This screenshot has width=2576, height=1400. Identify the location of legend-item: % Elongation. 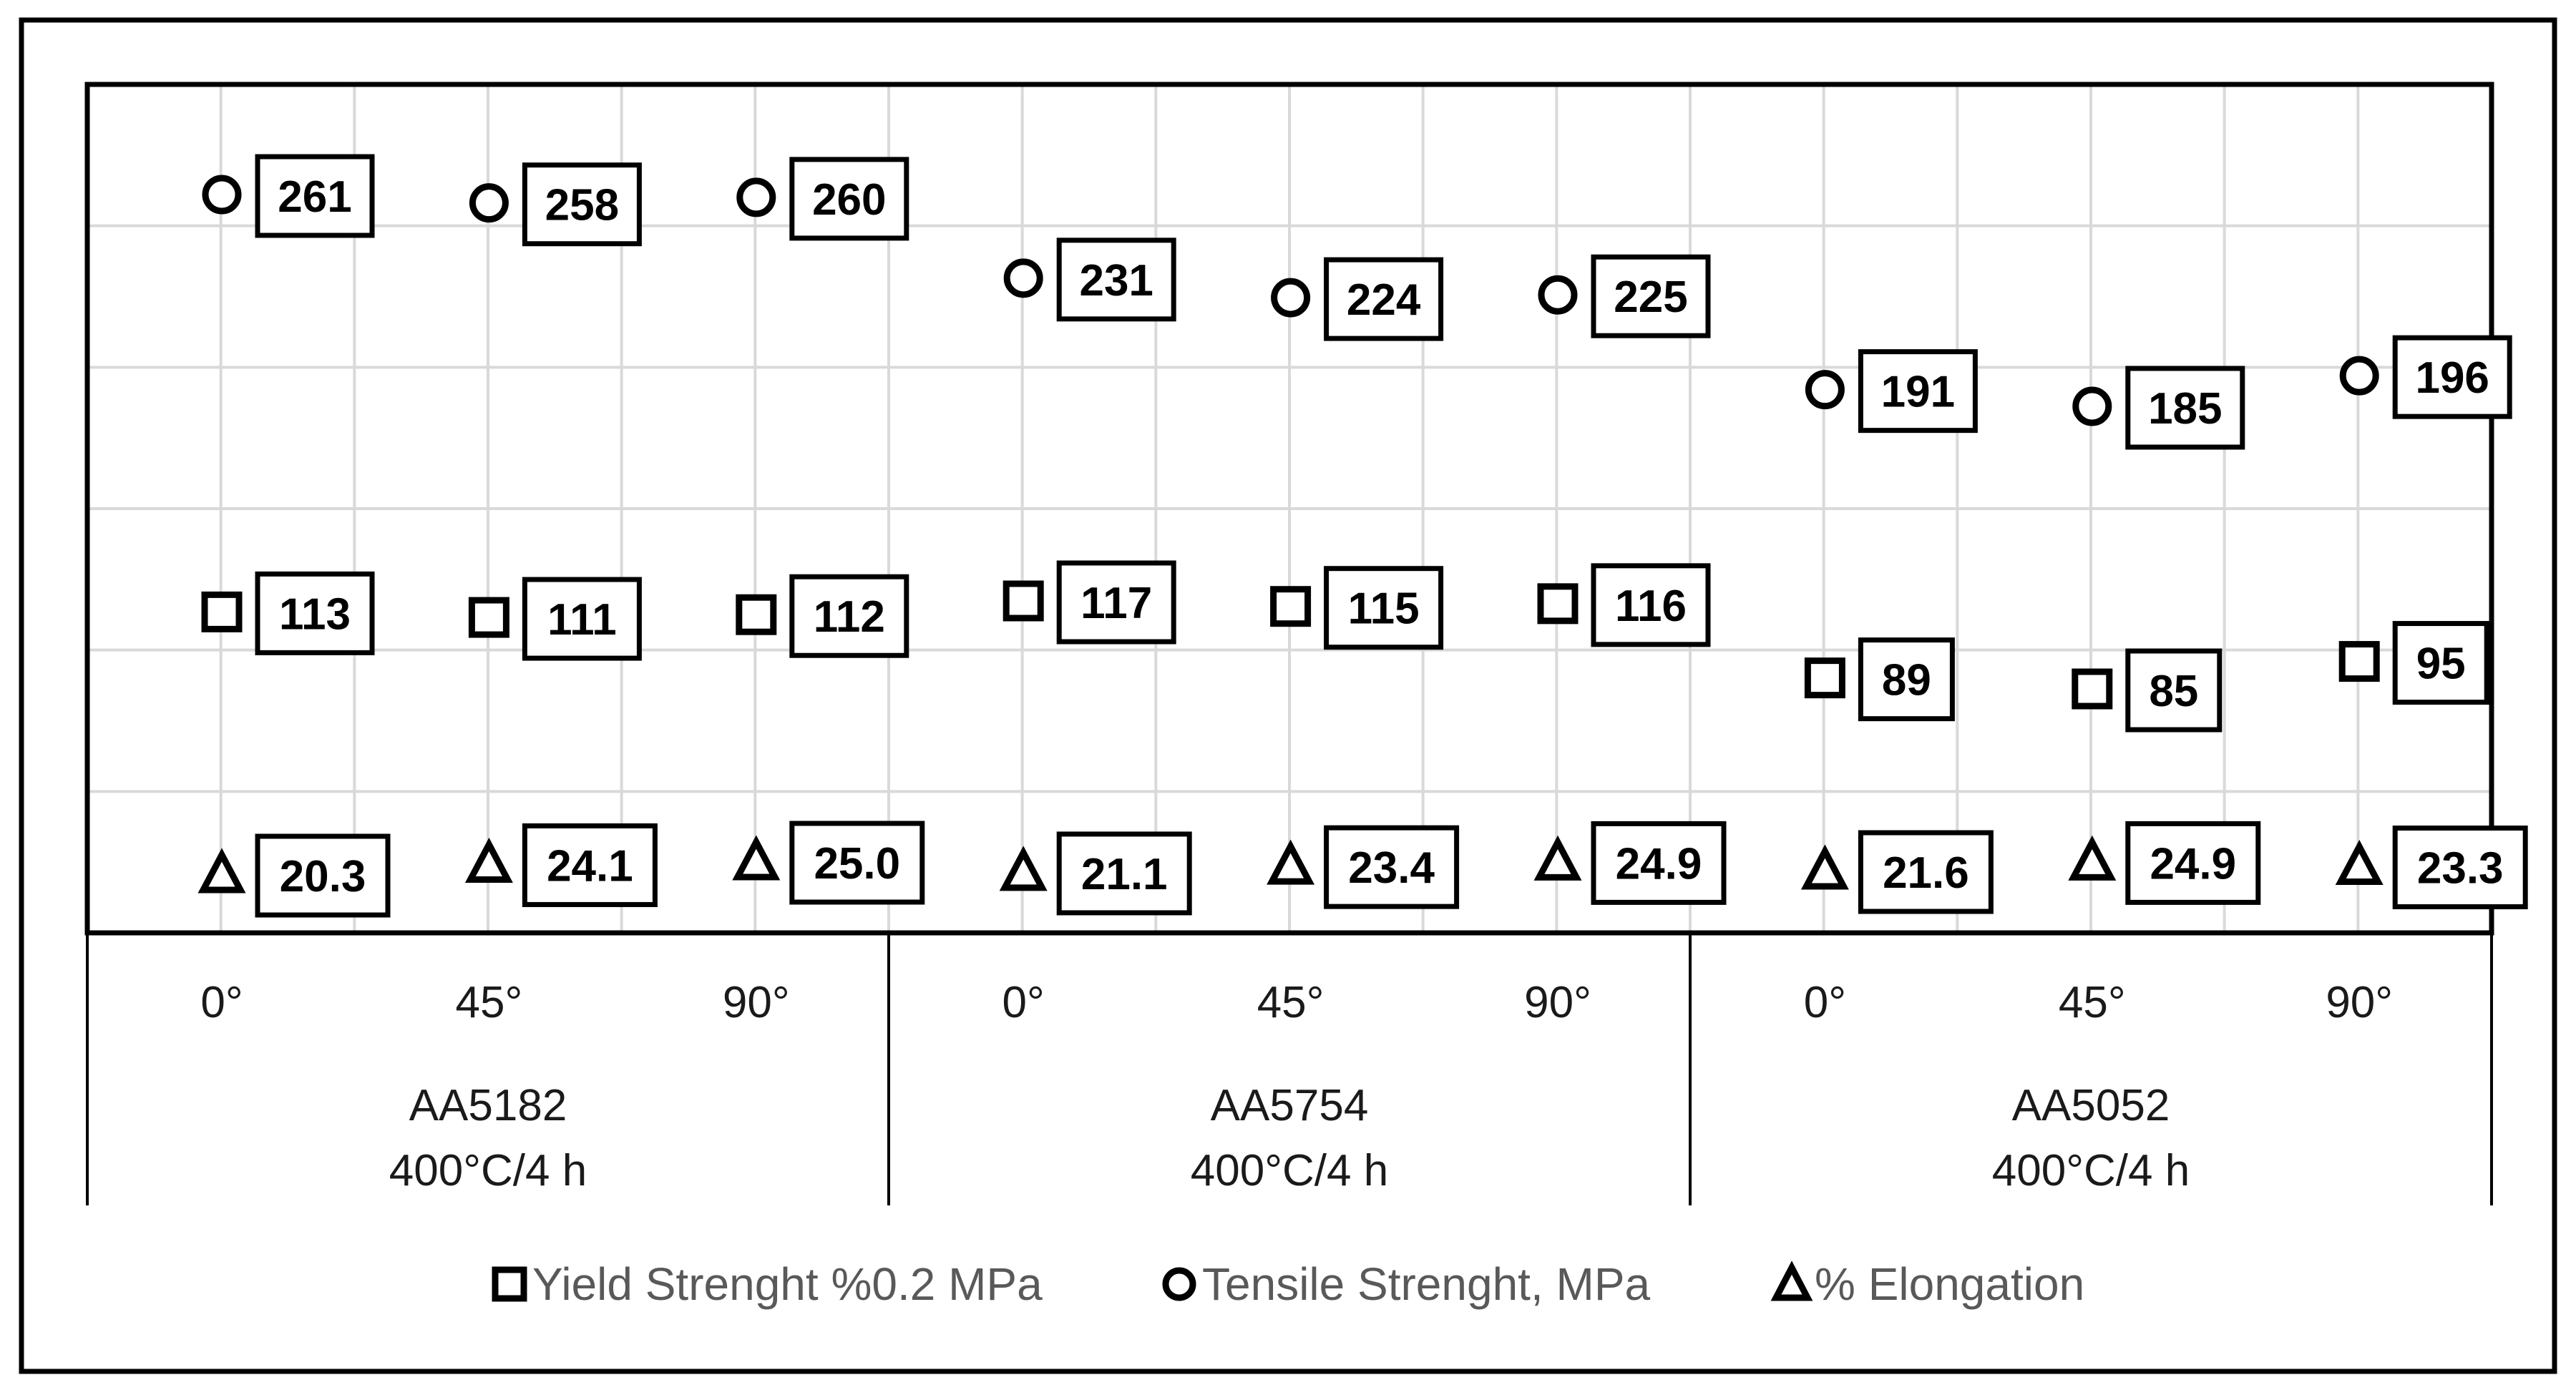
(1927, 1284).